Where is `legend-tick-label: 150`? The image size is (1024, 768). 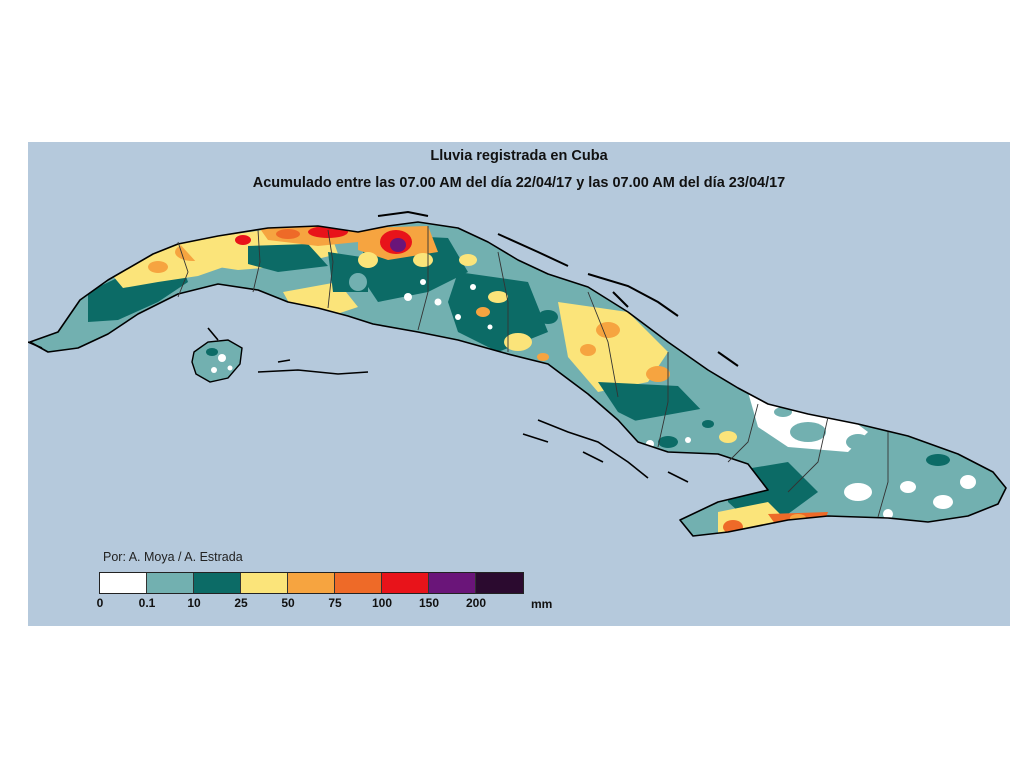
legend-tick-label: 150 is located at coordinates (429, 603).